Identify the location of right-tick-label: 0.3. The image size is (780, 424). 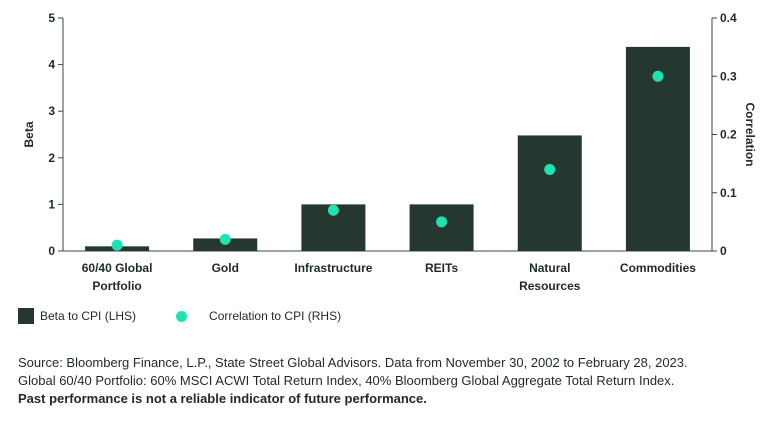
(728, 76).